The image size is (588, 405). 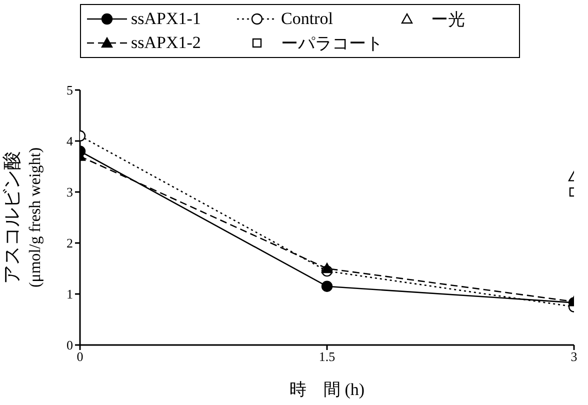 I want to click on y-tick-label: 3, so click(x=69, y=192).